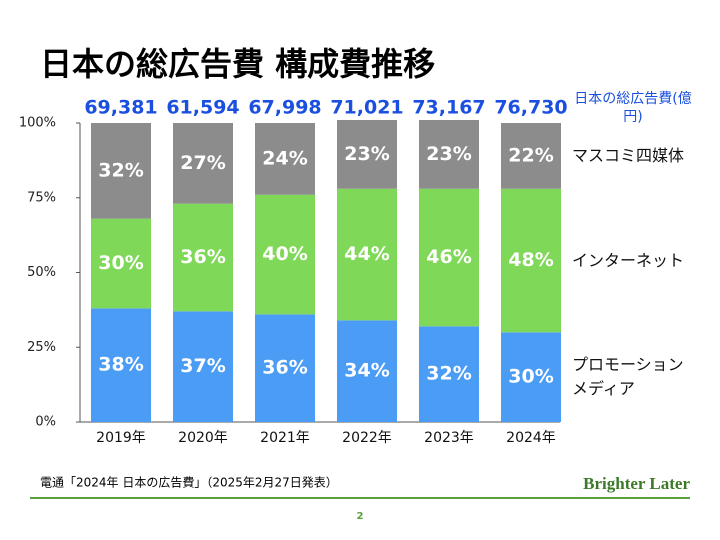  I want to click on y-tick-label: 0%, so click(45, 422).